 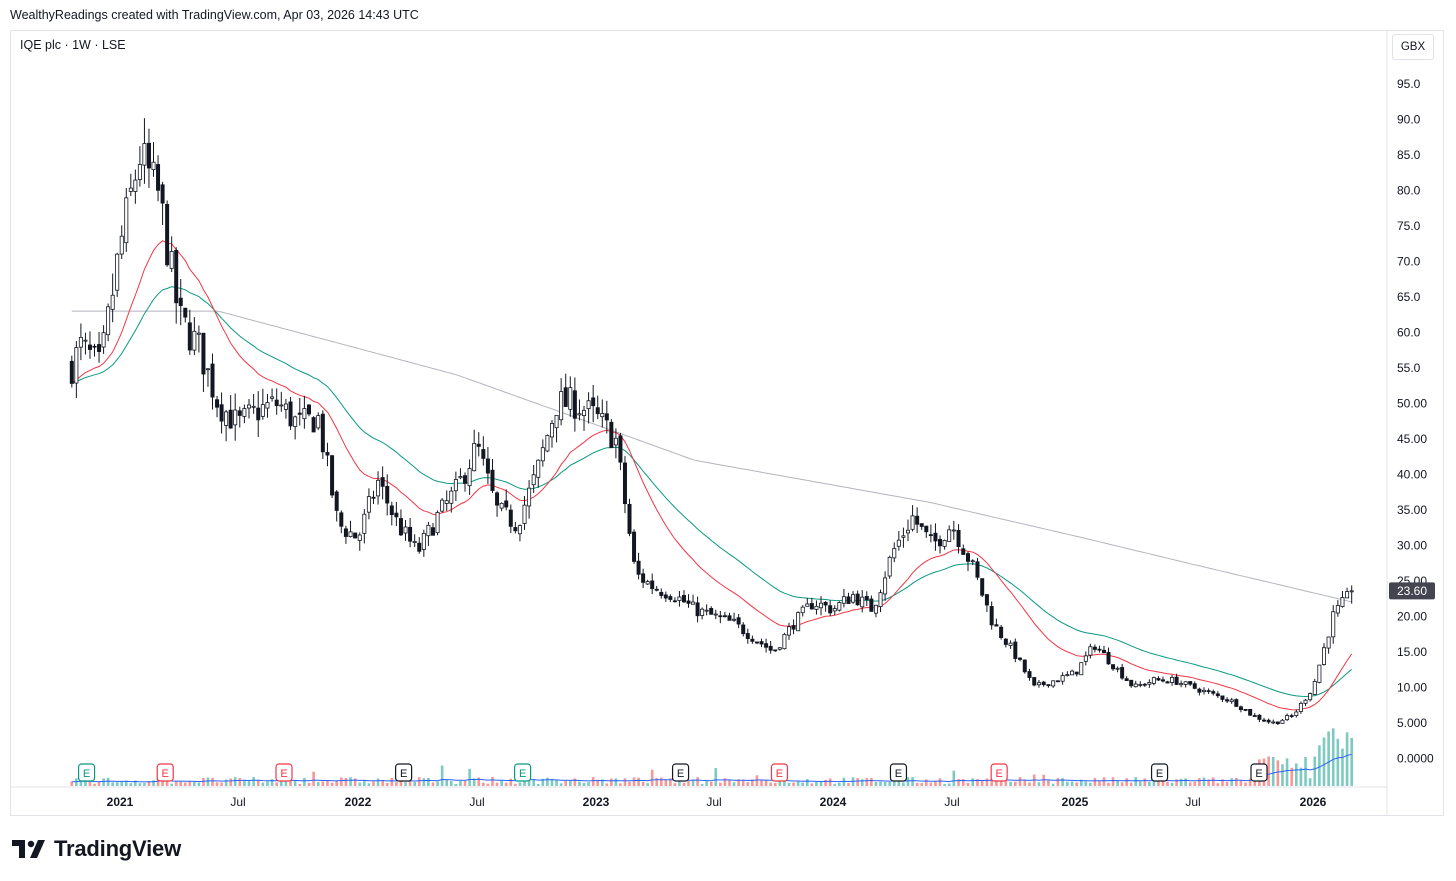 What do you see at coordinates (358, 802) in the screenshot?
I see `x-tick-label: 2022` at bounding box center [358, 802].